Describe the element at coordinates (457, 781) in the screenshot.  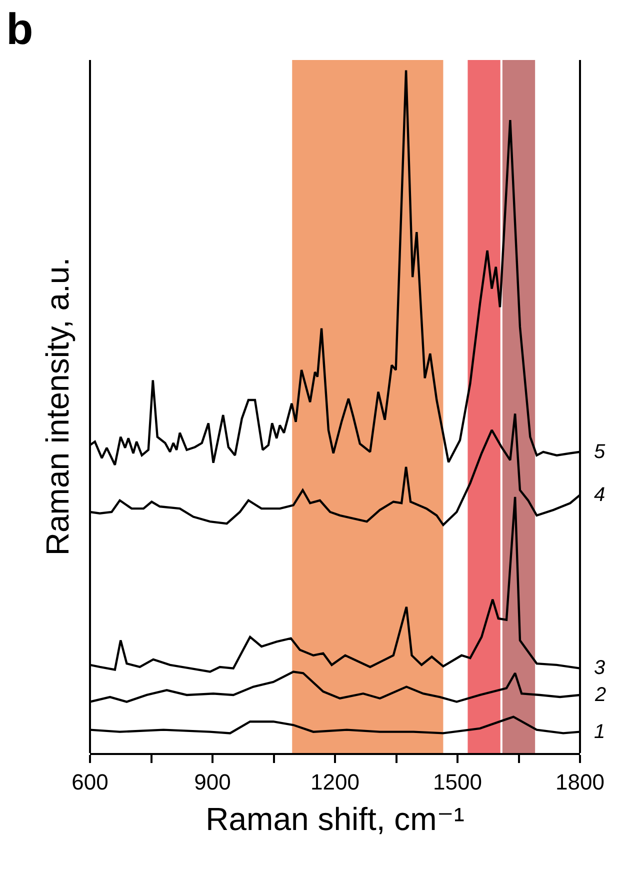
I see `x-tick-label: 1500` at that location.